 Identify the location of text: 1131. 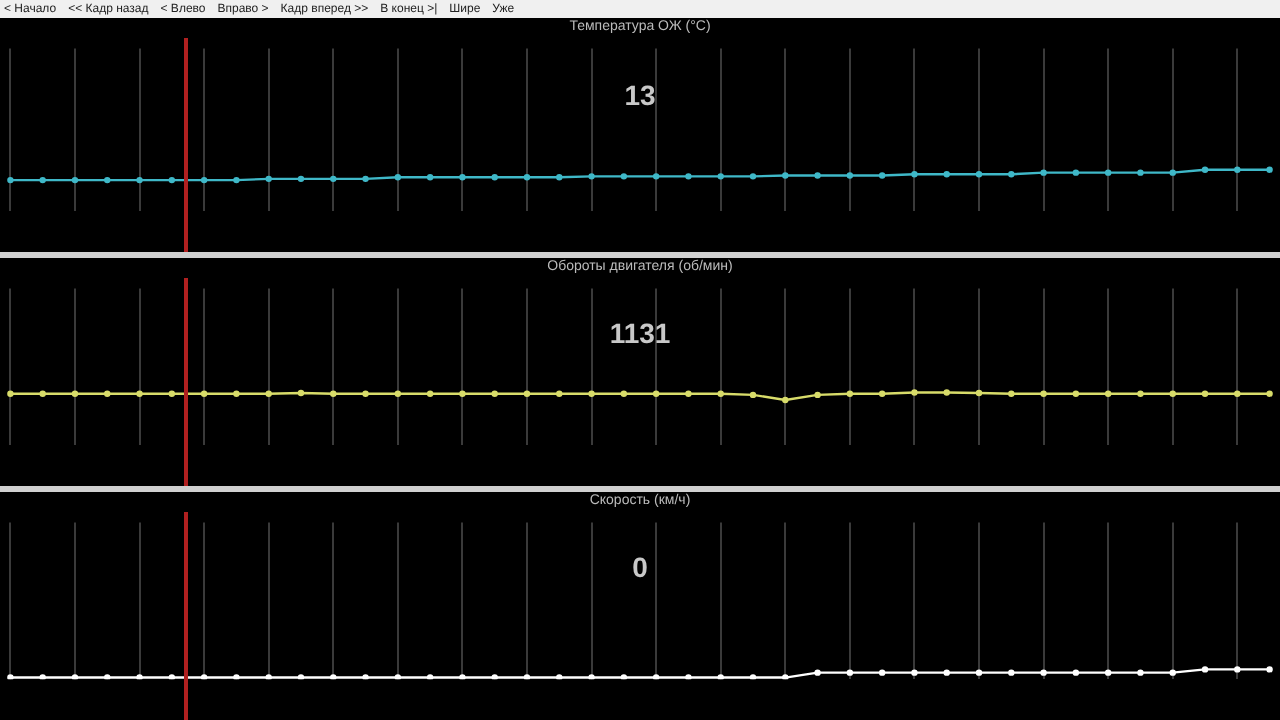
(640, 333).